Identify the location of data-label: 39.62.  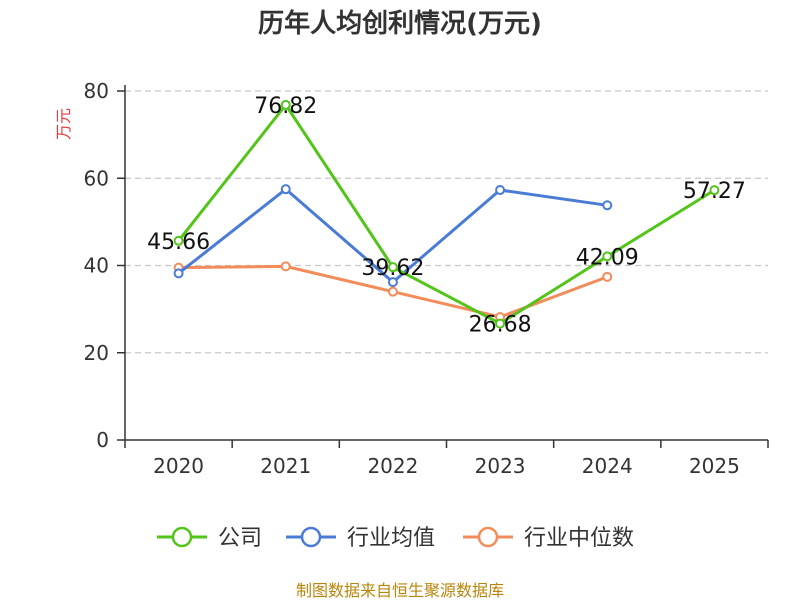
(392, 268).